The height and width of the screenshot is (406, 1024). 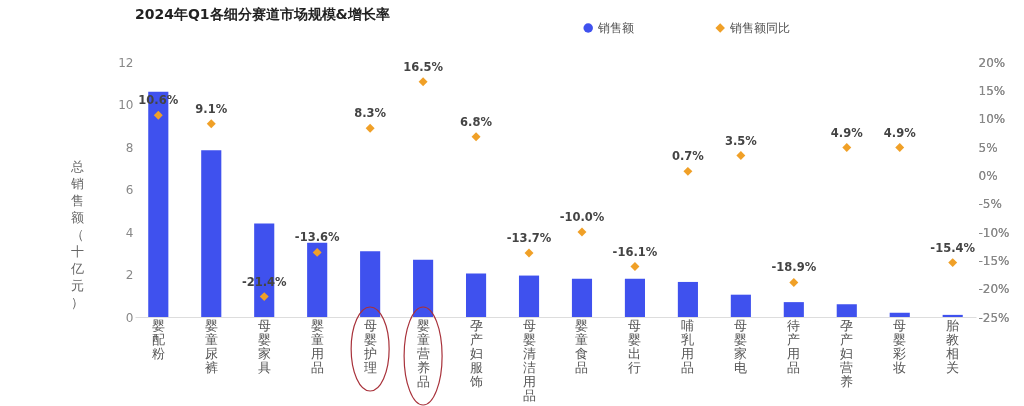 What do you see at coordinates (317, 237) in the screenshot?
I see `data-label: -13.6%` at bounding box center [317, 237].